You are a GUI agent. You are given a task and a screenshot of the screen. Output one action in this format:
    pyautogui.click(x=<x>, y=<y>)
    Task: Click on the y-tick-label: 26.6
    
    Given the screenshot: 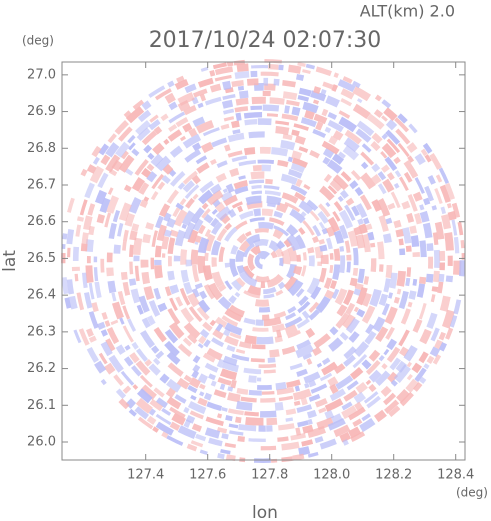 What is the action you would take?
    pyautogui.click(x=41, y=221)
    